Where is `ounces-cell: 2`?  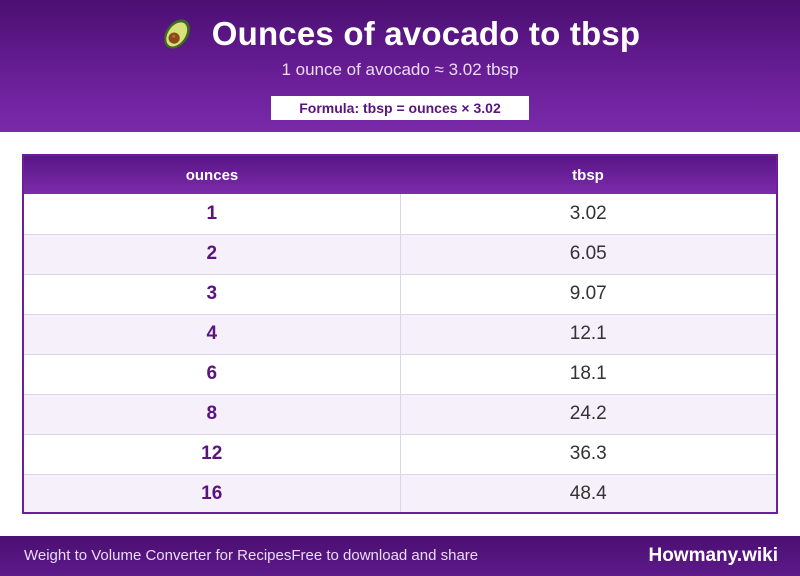
ounces-cell: 2 is located at coordinates (212, 254).